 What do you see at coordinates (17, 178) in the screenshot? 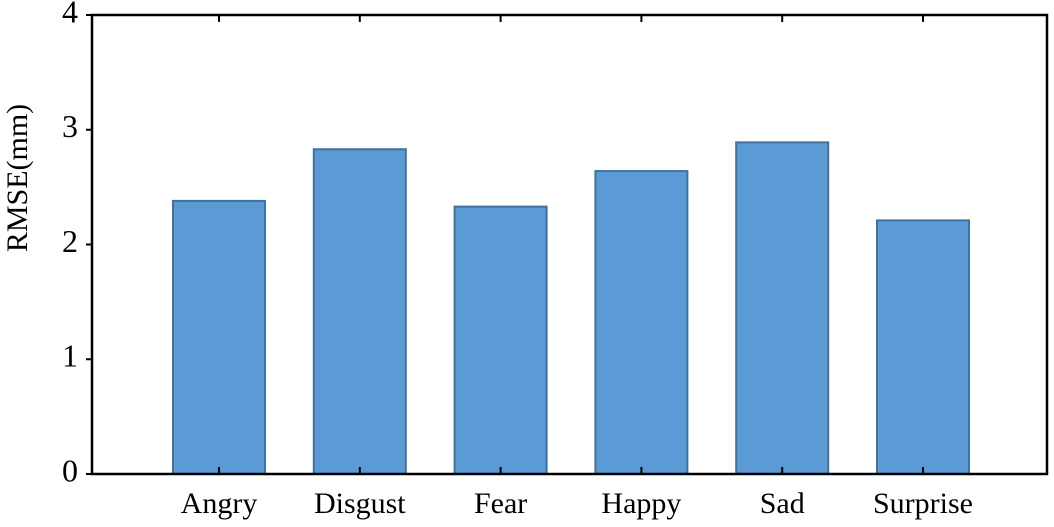
I see `y-axis-label: RMSE(mm)` at bounding box center [17, 178].